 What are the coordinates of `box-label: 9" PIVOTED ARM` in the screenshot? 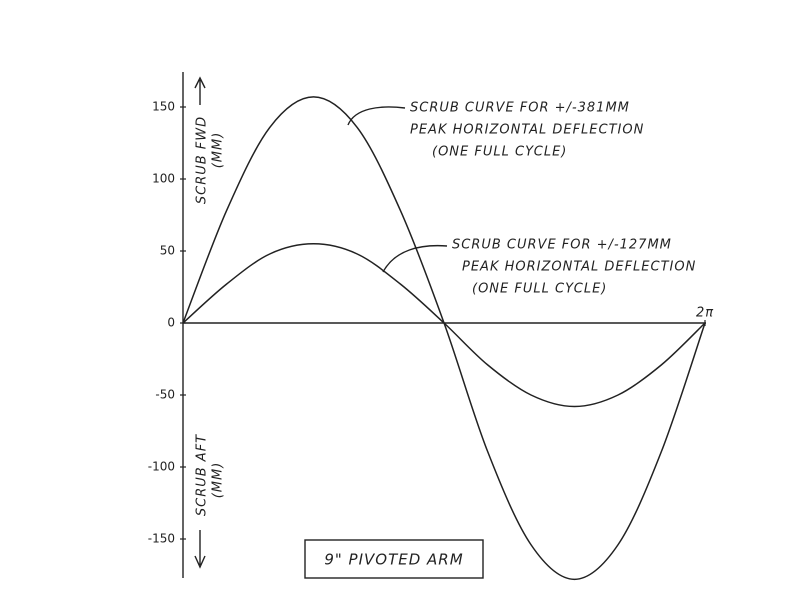 It's located at (393, 560).